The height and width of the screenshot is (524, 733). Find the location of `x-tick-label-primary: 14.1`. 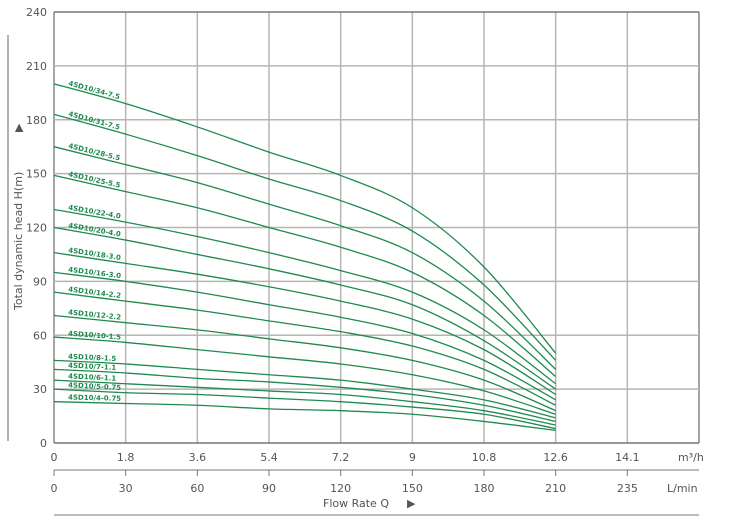

x-tick-label-primary: 14.1 is located at coordinates (627, 457).